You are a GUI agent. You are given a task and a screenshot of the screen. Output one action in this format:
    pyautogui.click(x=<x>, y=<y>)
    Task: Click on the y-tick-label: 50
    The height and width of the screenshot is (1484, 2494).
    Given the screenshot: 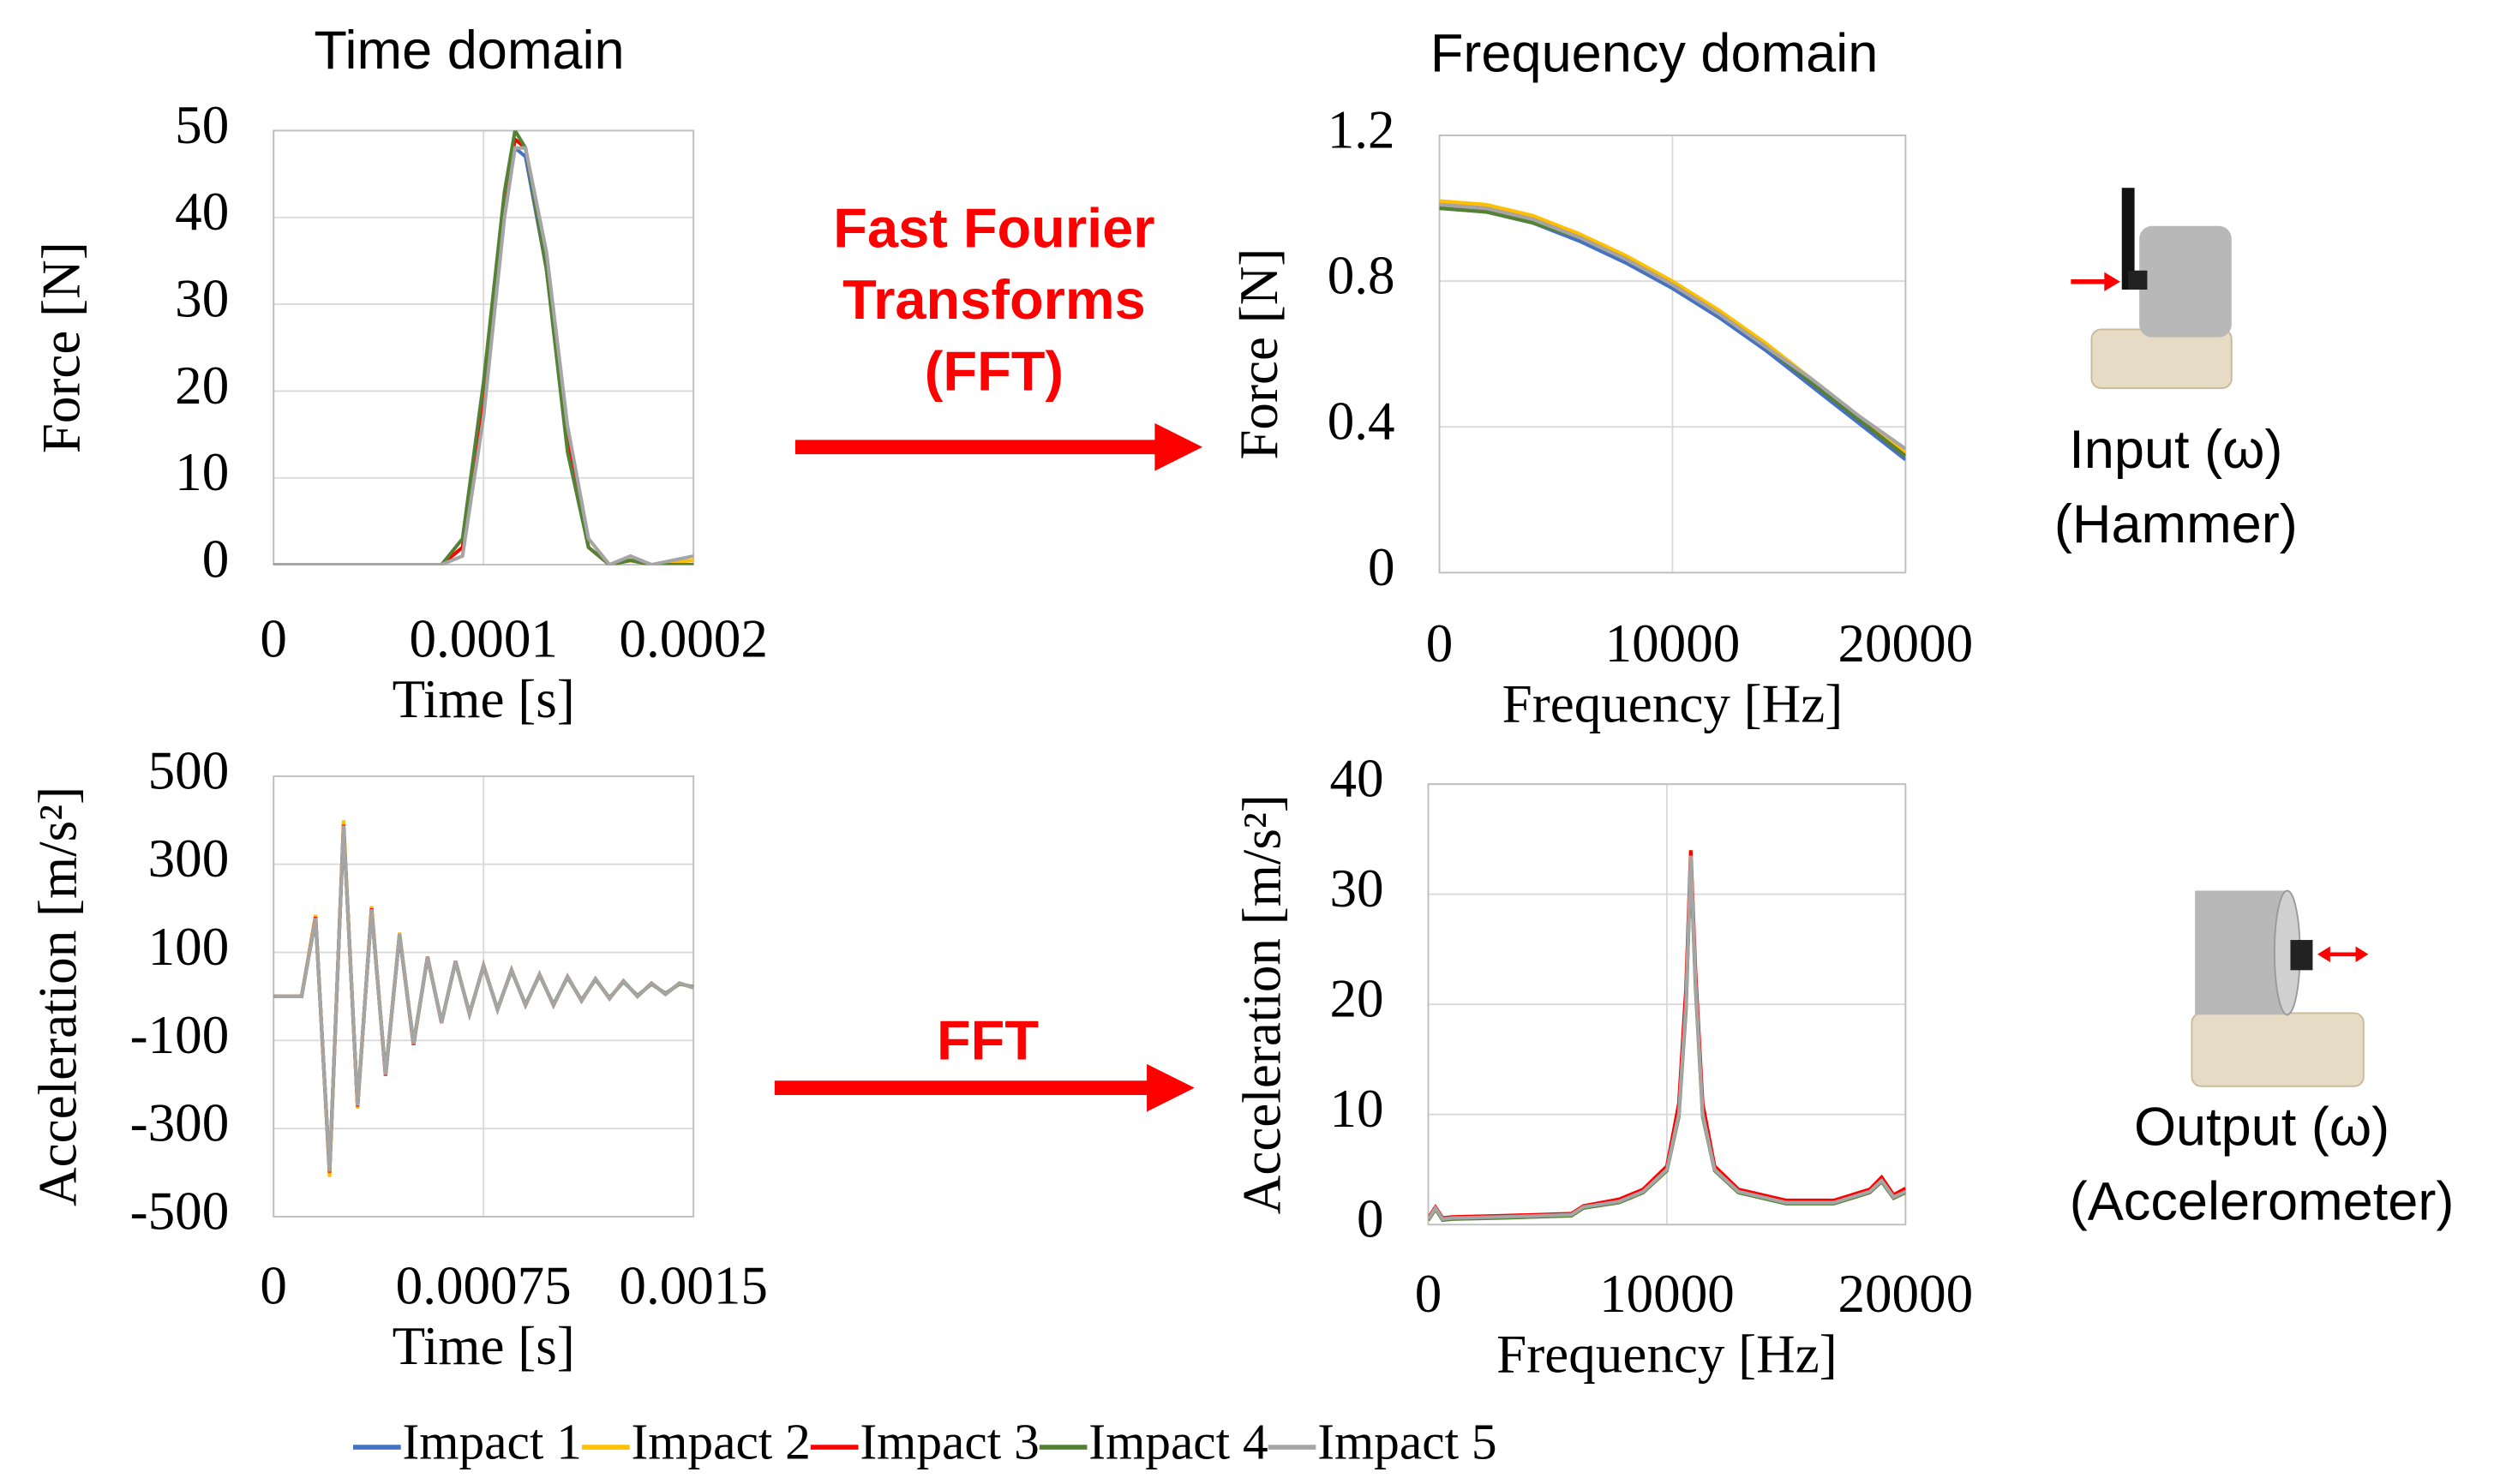 What is the action you would take?
    pyautogui.click(x=202, y=125)
    